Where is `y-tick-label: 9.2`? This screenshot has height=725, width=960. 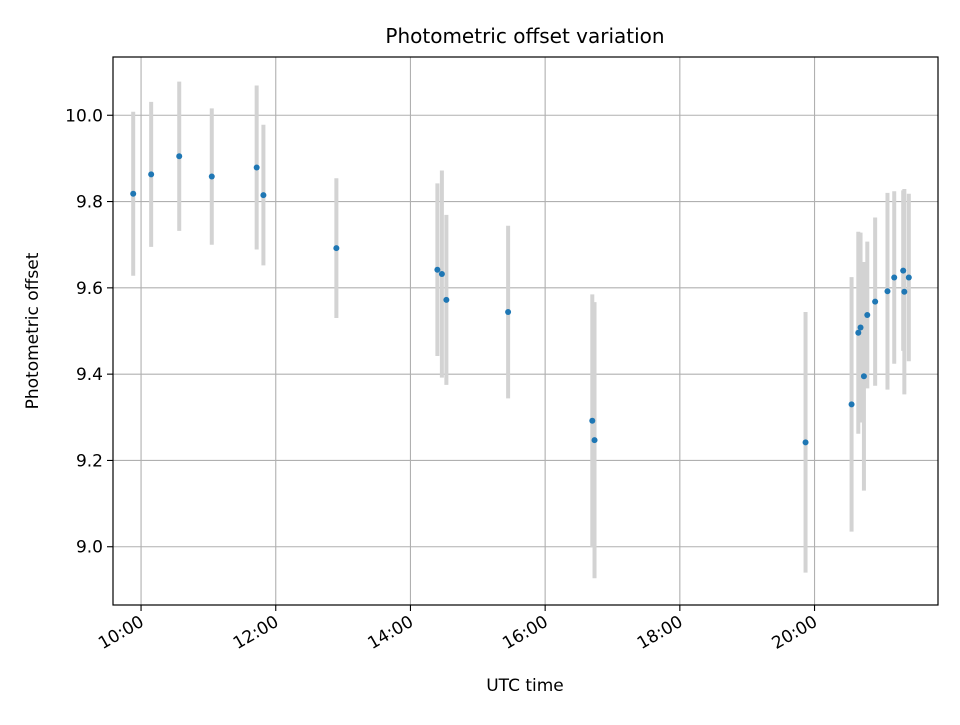 y-tick-label: 9.2 is located at coordinates (89, 461).